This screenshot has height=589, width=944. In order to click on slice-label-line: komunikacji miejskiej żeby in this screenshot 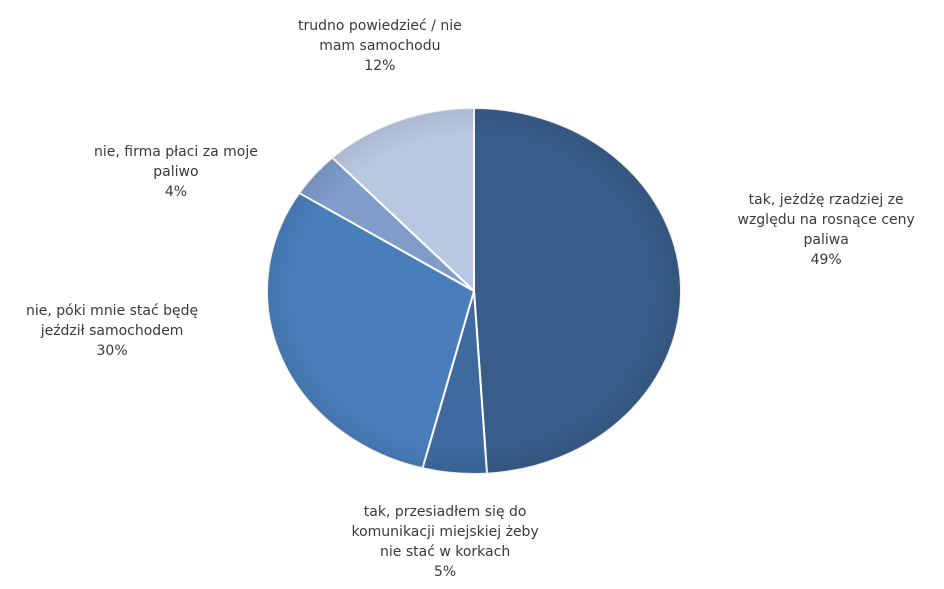, I will do `click(445, 532)`.